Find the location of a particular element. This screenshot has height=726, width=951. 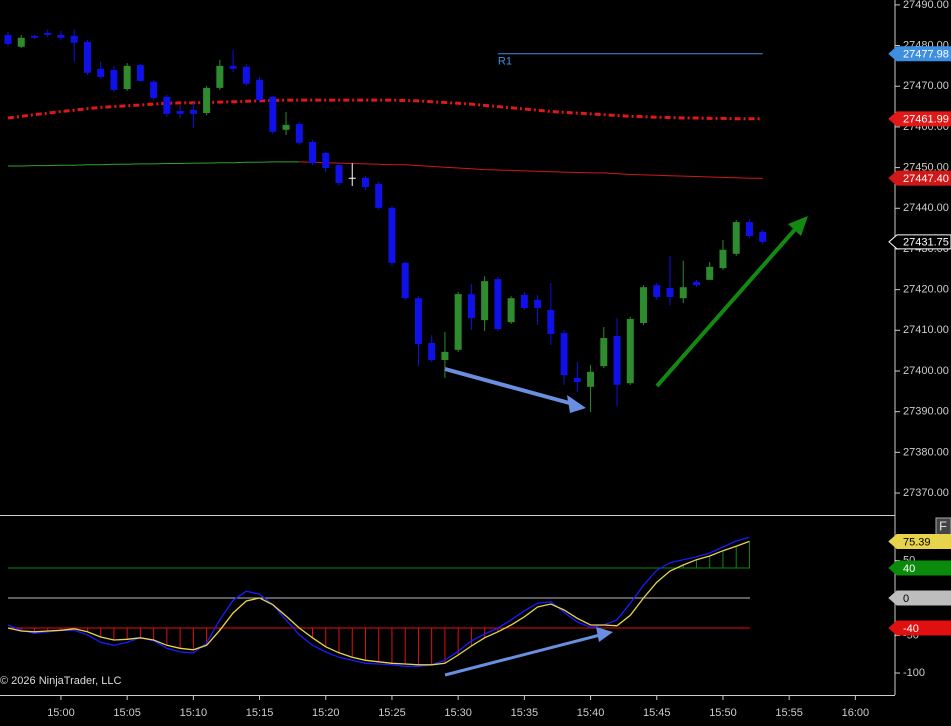

indicator-tag-bg is located at coordinates (919, 541).